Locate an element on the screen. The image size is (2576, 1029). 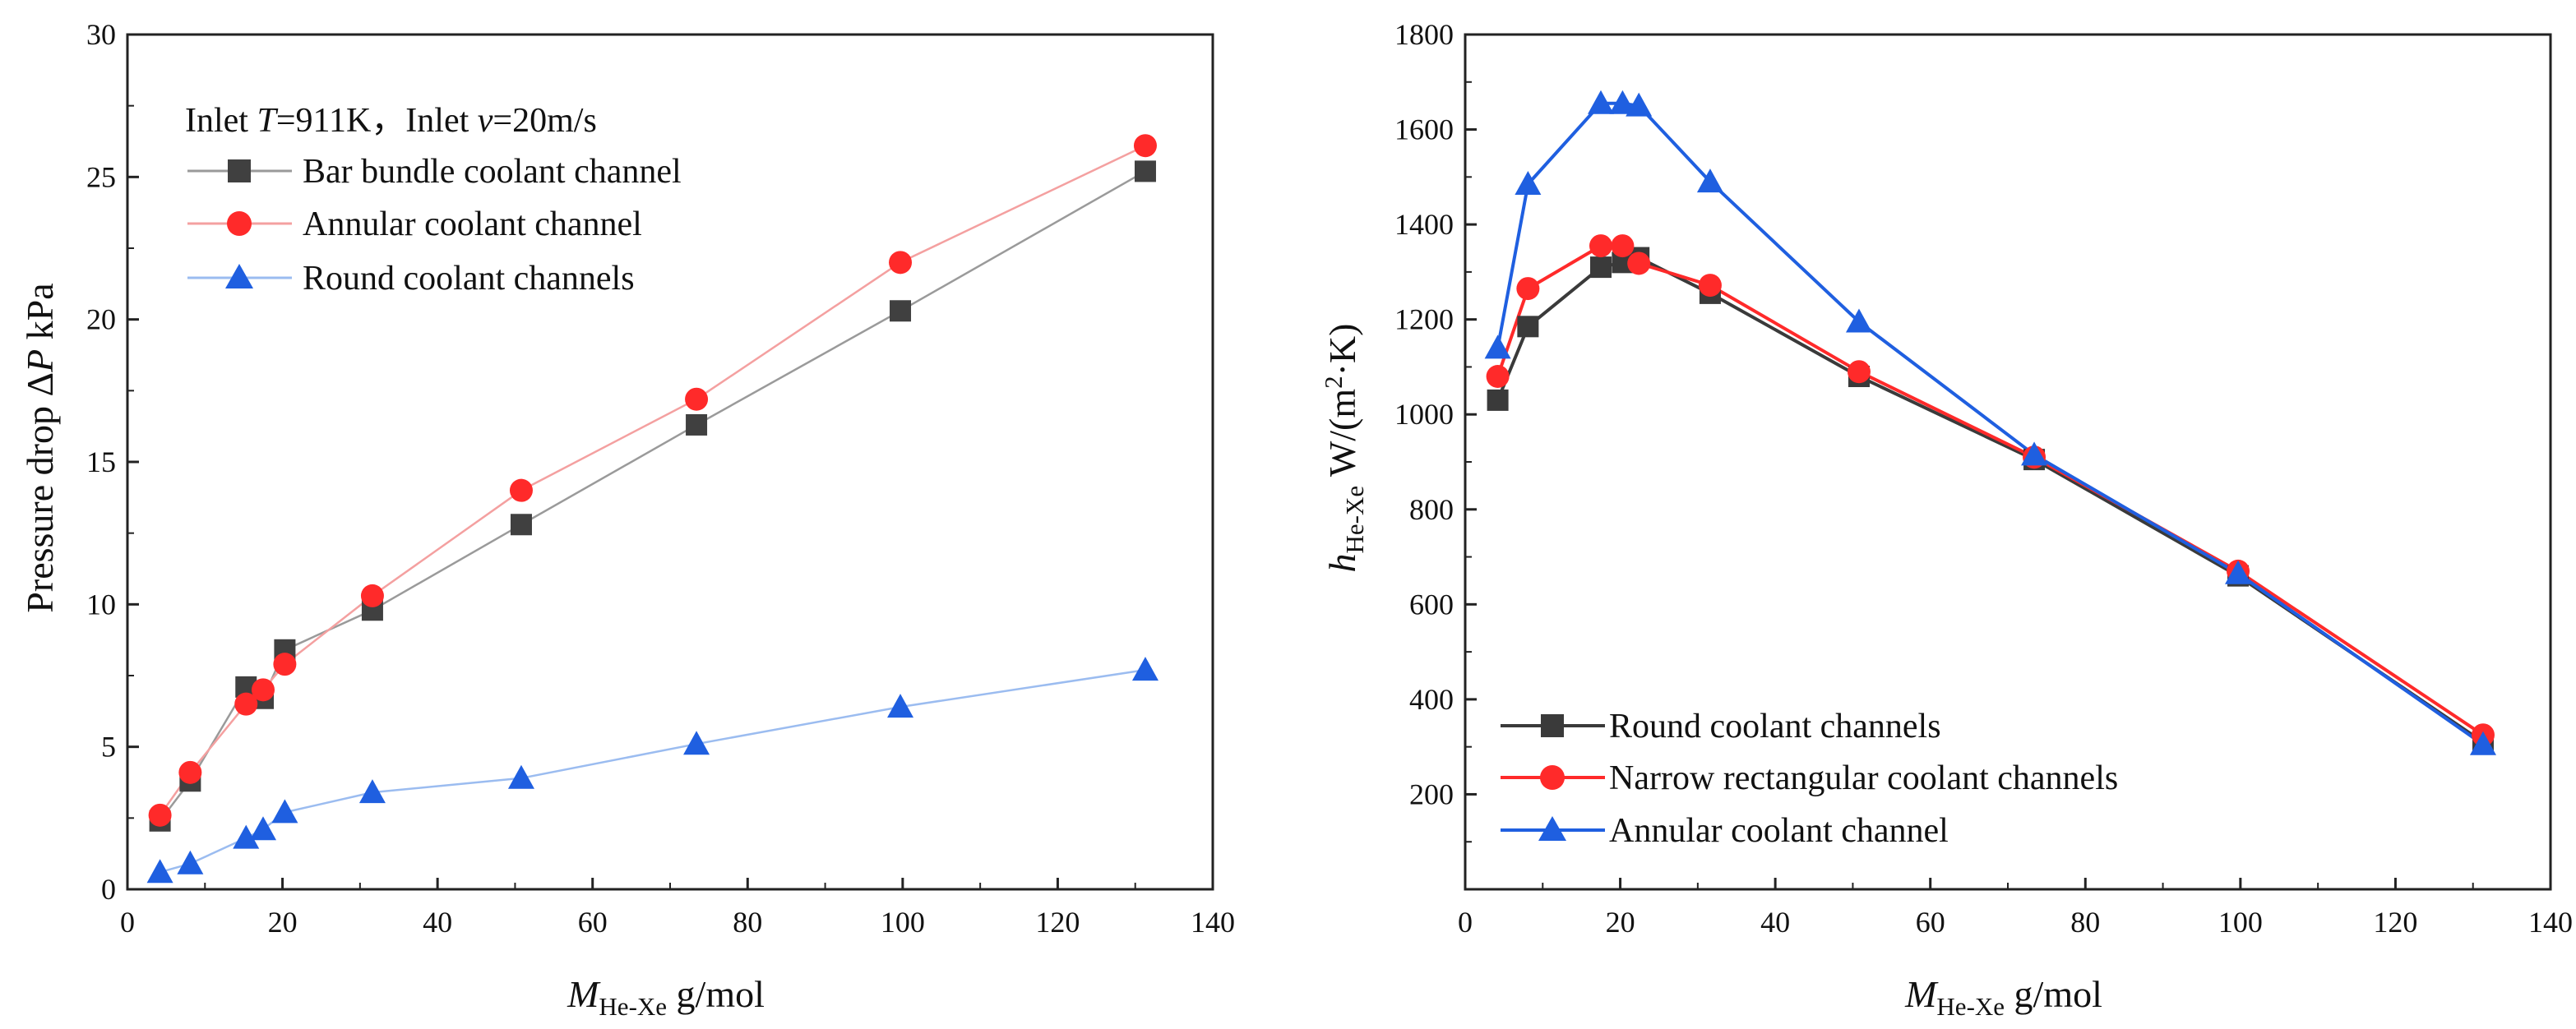
y-tick-label: 25 is located at coordinates (101, 176).